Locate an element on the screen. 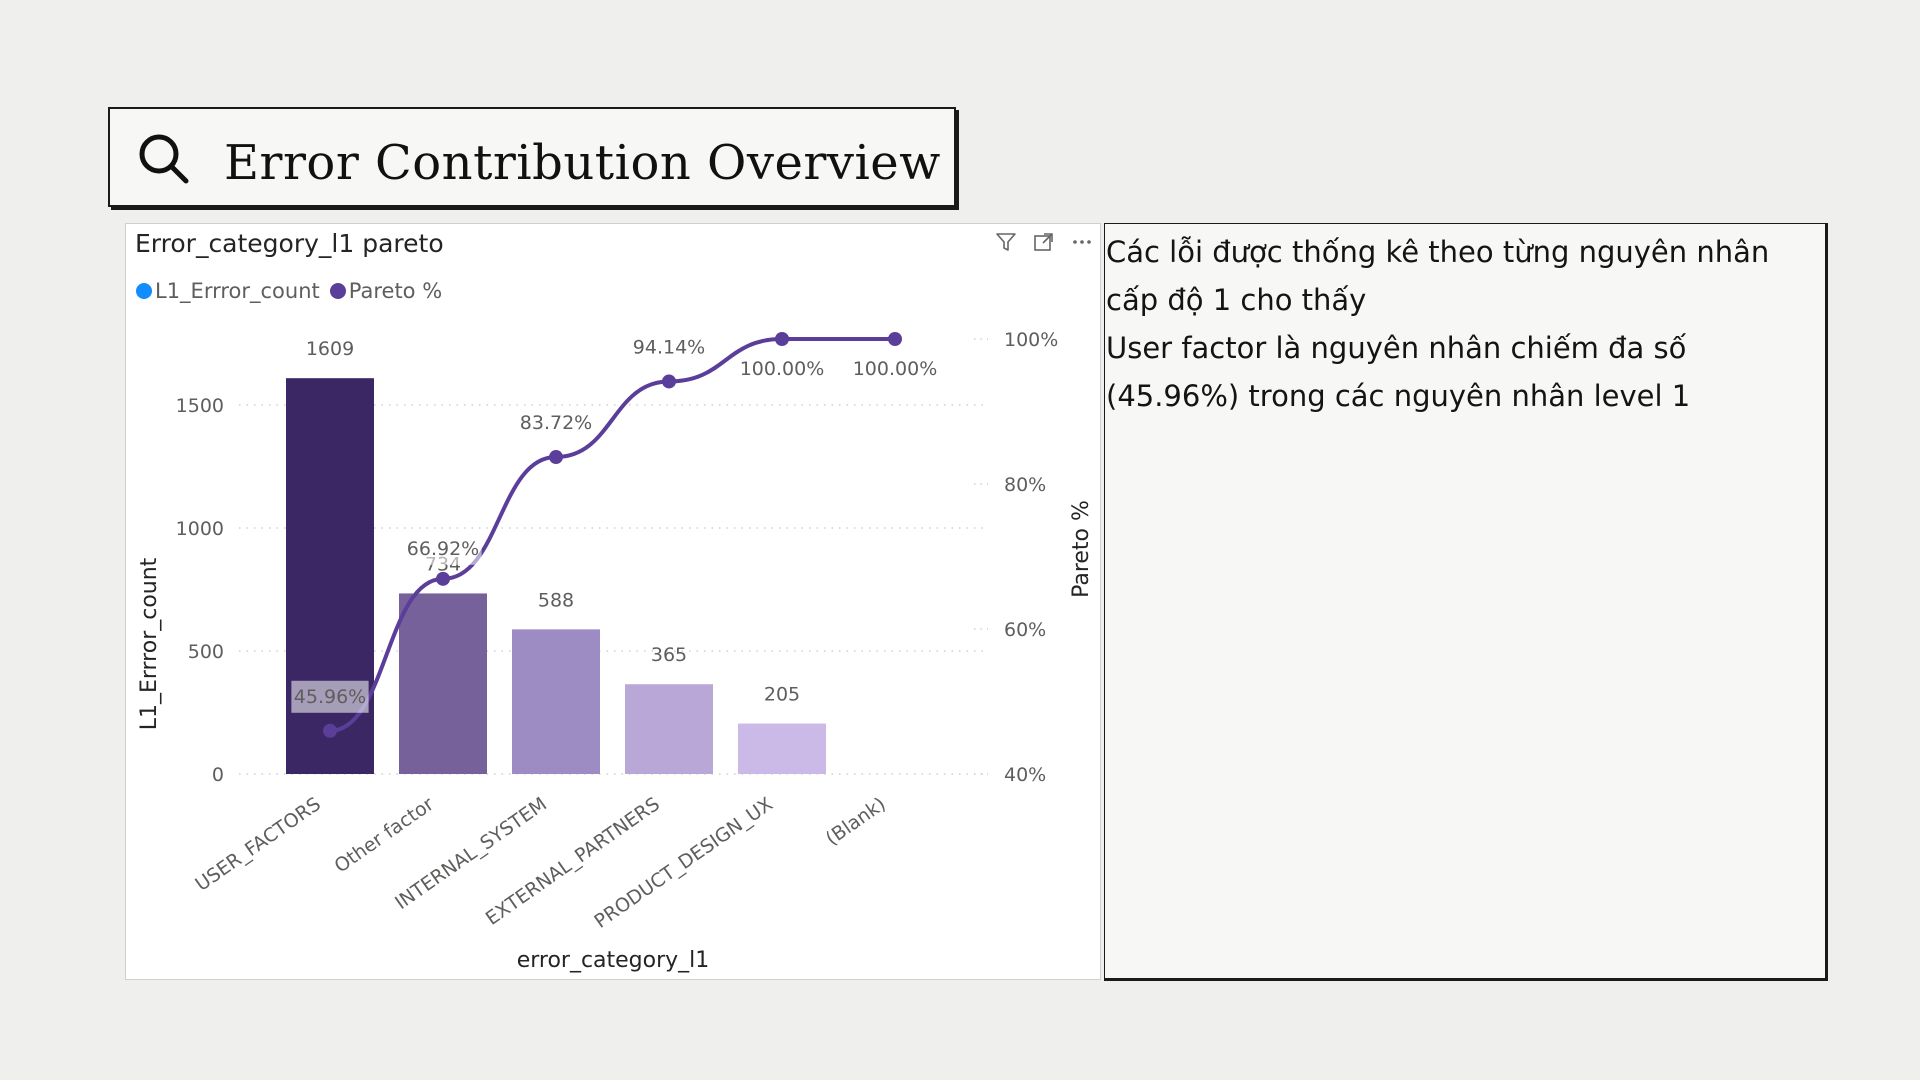  pareto-data-label: 45.96% is located at coordinates (330, 697).